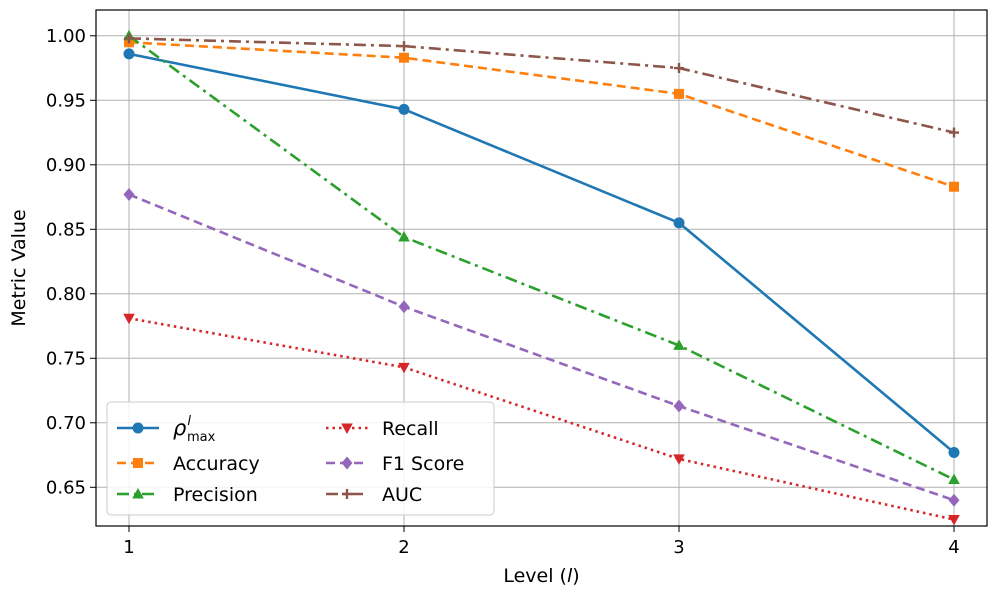 This screenshot has height=595, width=997. I want to click on legend-label-sub: max, so click(201, 437).